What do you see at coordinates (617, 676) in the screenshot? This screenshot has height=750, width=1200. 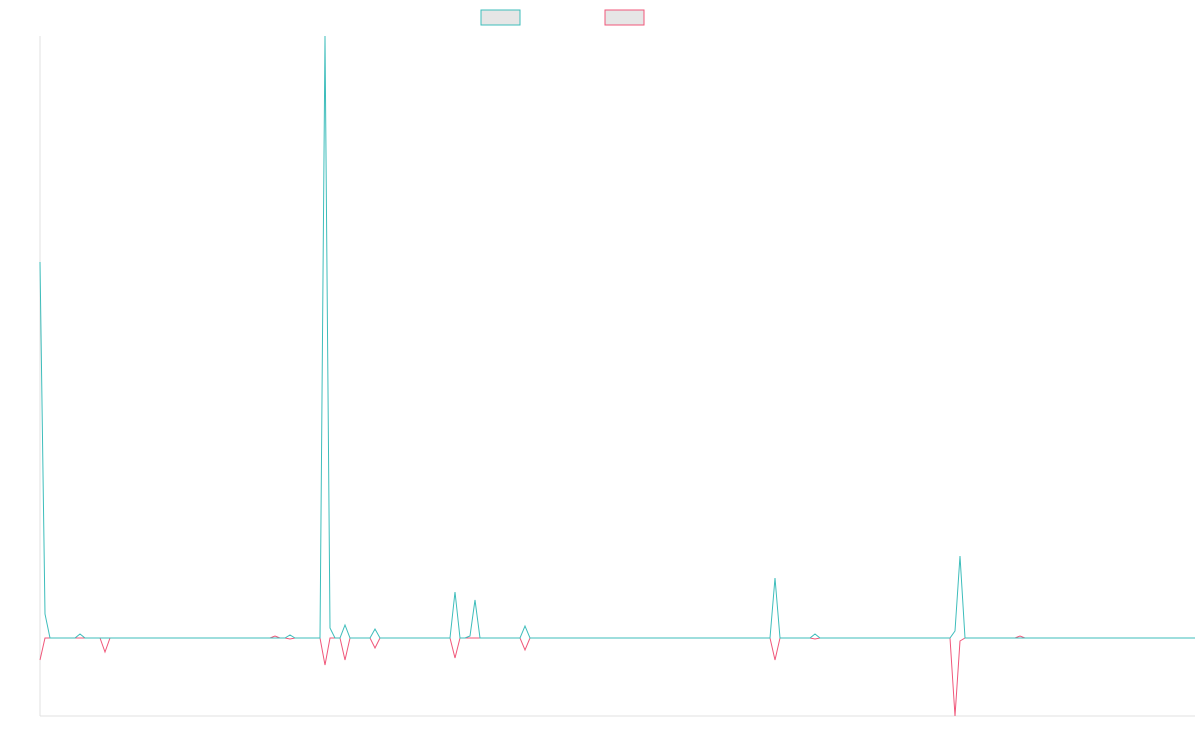 I see `series-line` at bounding box center [617, 676].